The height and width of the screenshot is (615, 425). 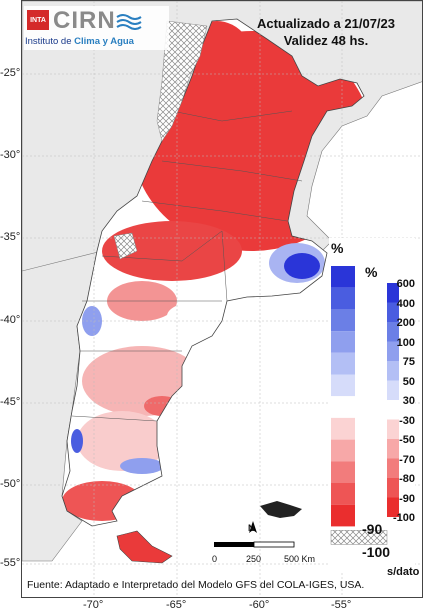 I want to click on inta-logo-icon: INTA, so click(x=38, y=20).